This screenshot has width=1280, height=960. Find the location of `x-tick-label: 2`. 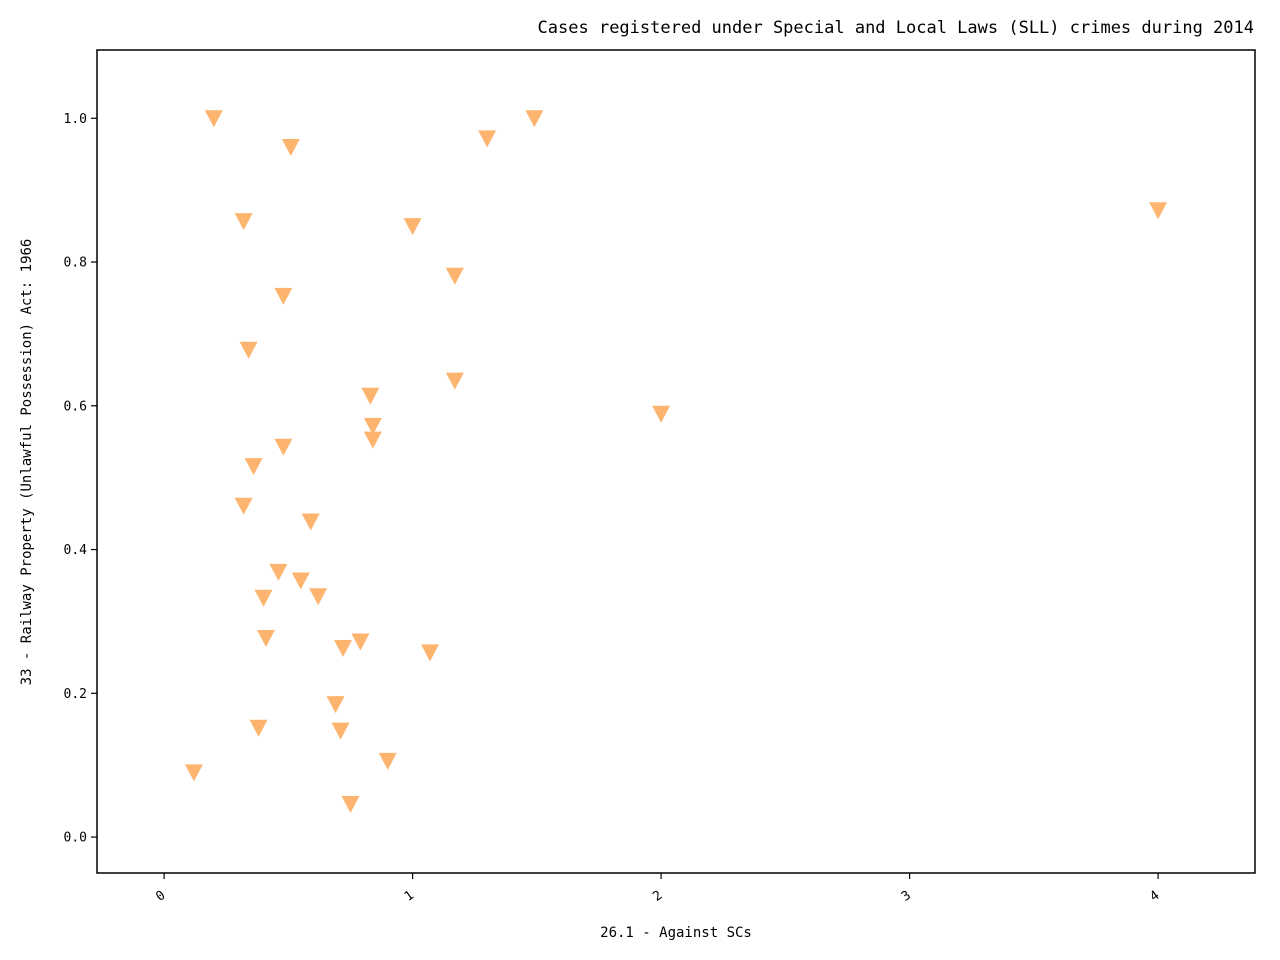

x-tick-label: 2 is located at coordinates (657, 896).